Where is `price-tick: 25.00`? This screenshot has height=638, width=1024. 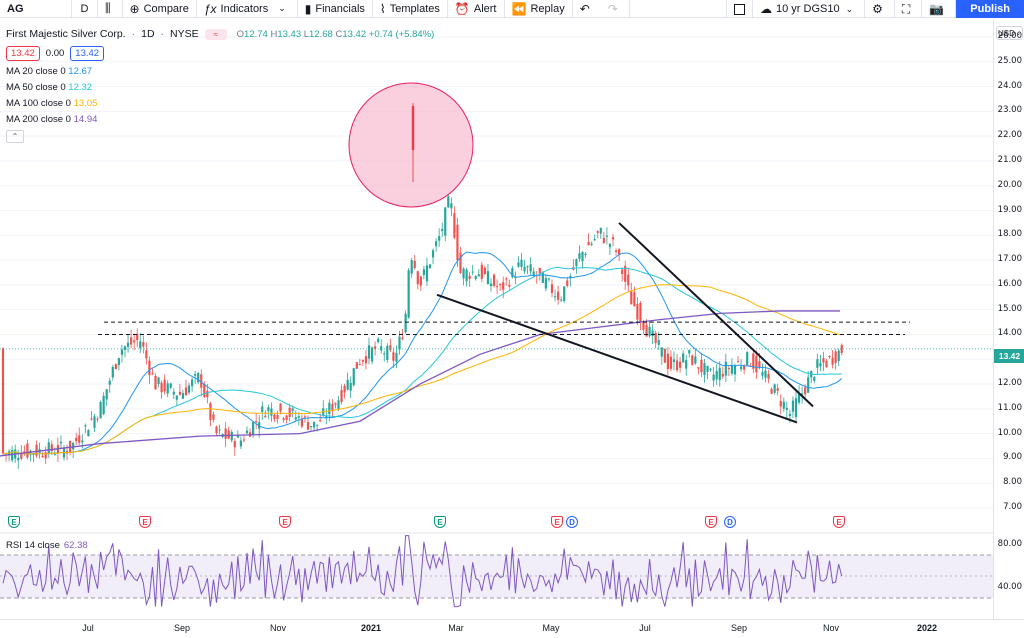
price-tick: 25.00 is located at coordinates (1009, 60).